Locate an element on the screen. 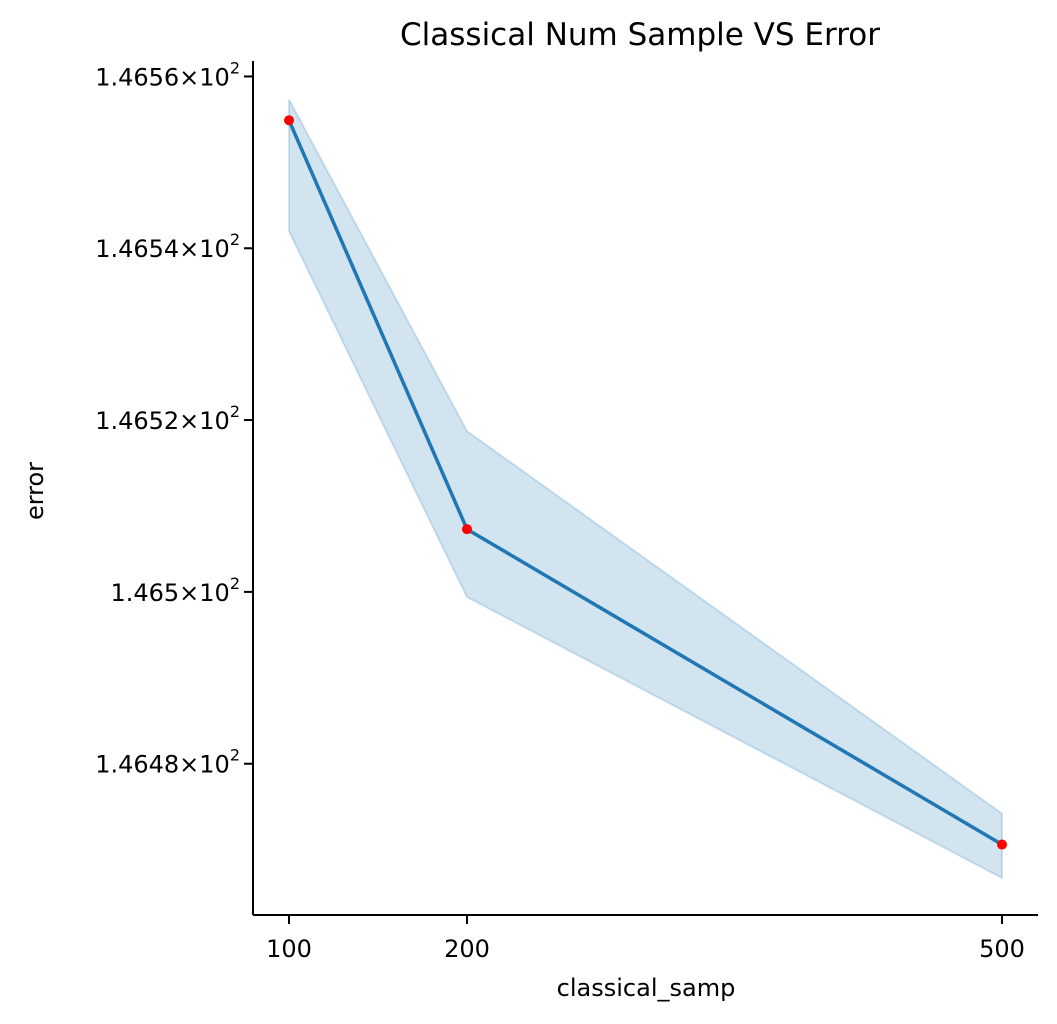 The image size is (1057, 1024). y-axis-label: error is located at coordinates (35, 491).